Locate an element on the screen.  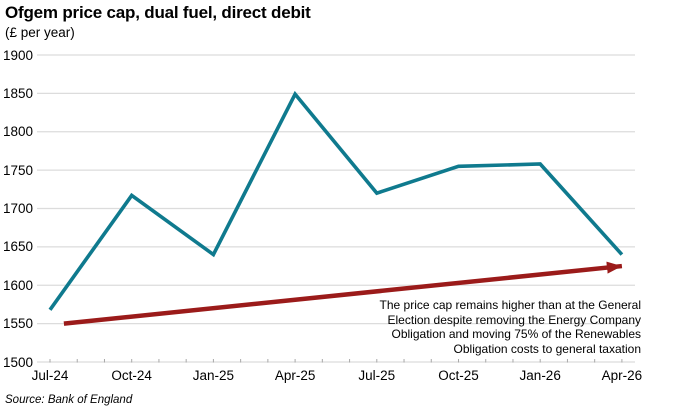
y-tick-label: 1650 is located at coordinates (17, 247).